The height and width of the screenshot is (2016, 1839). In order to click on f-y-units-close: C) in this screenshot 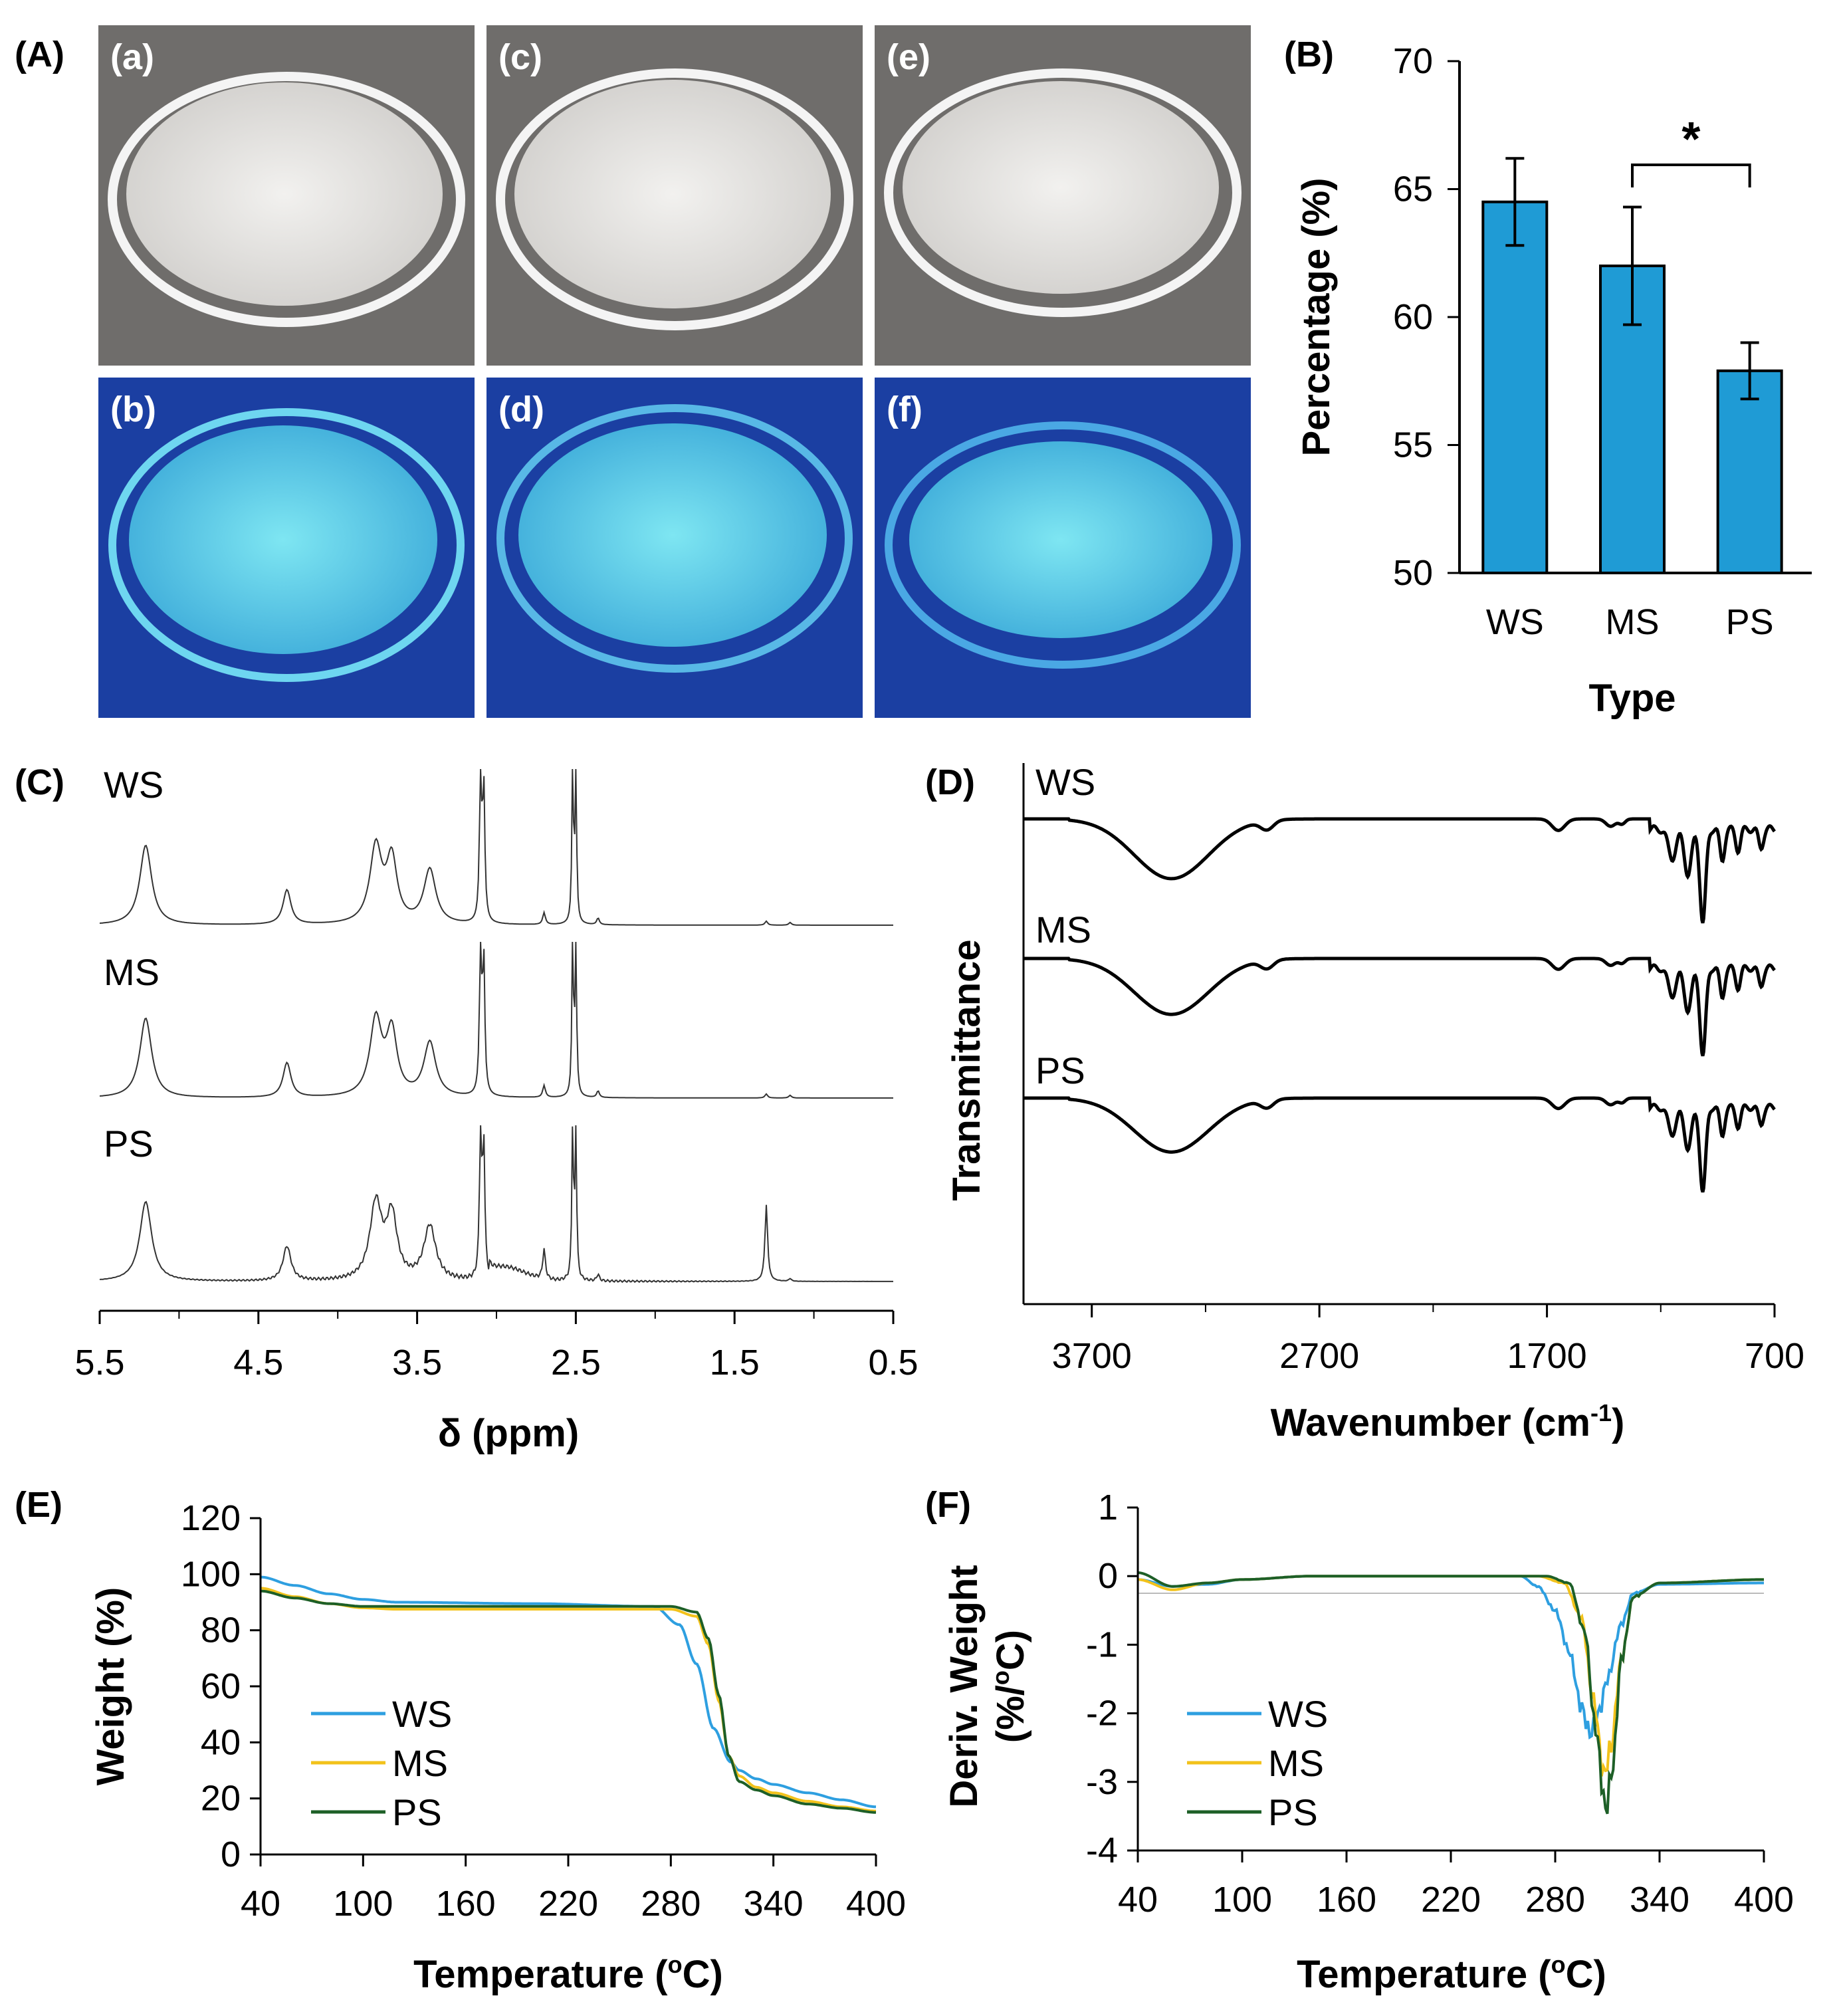, I will do `click(1011, 1650)`.